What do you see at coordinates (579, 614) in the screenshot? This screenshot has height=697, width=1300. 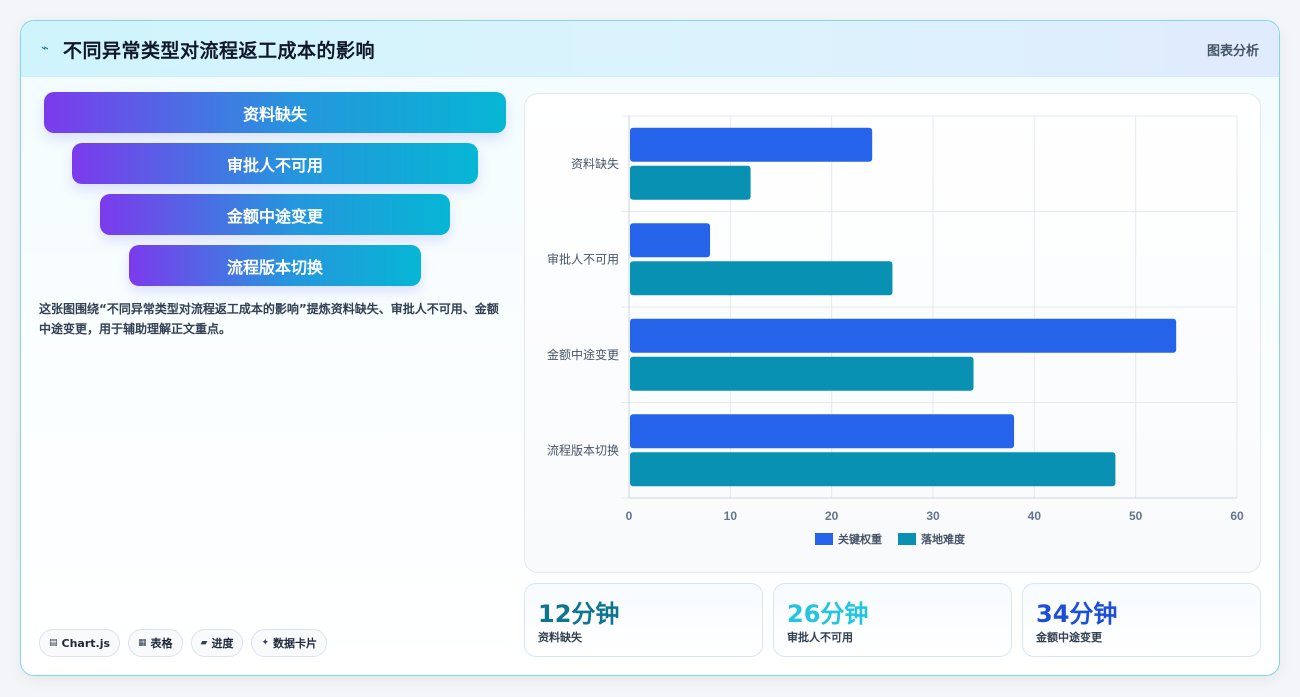 I see `stat-value: 12分钟` at bounding box center [579, 614].